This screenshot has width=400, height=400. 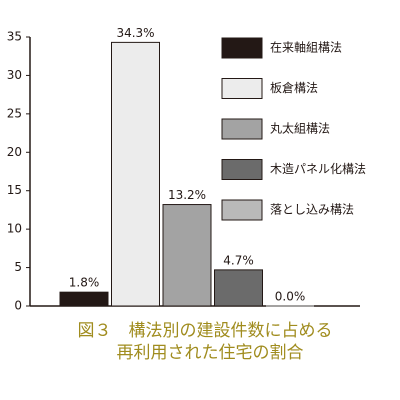 I want to click on legend-label: 在来軸組構法, so click(x=306, y=48).